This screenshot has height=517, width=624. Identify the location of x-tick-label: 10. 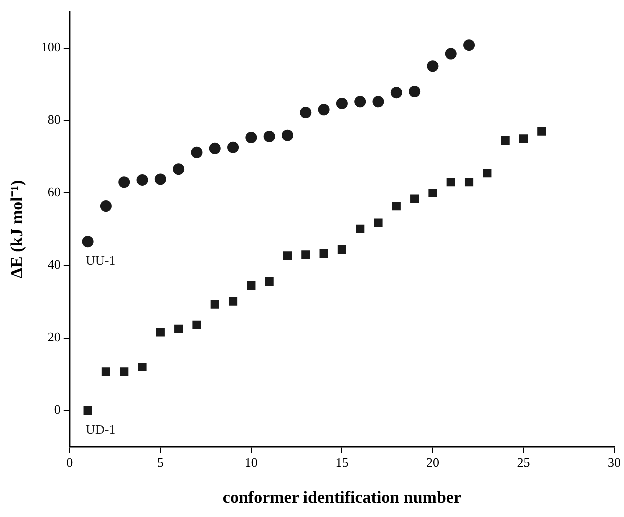
(251, 462).